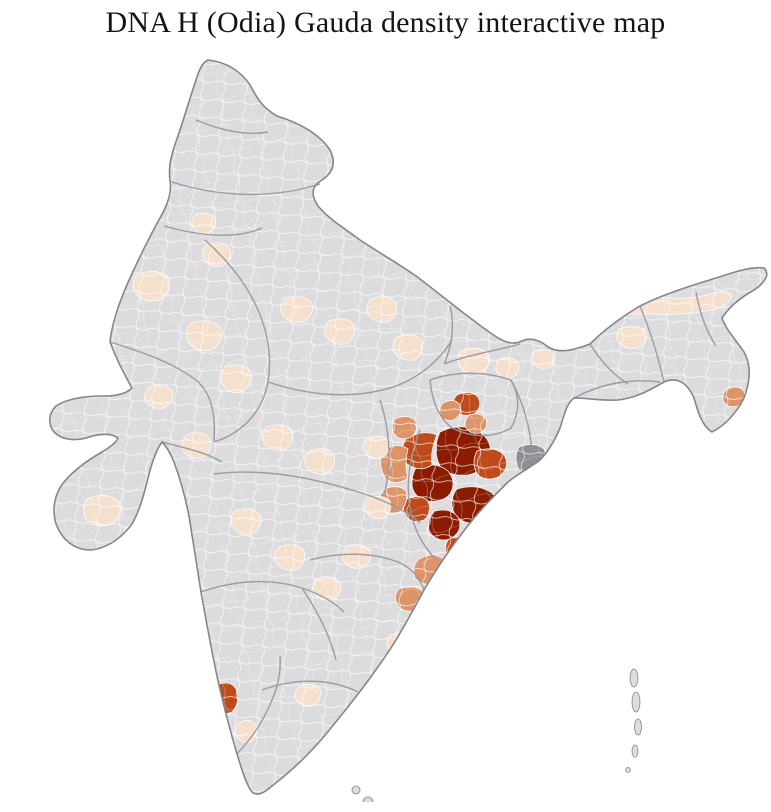 The image size is (771, 812). I want to click on nicobar-island, so click(628, 770).